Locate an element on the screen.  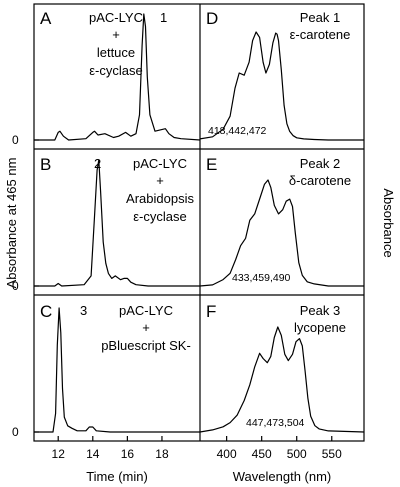
panel-F: F Peak 3 lycopene 447,473,504 is located at coordinates (282, 367).